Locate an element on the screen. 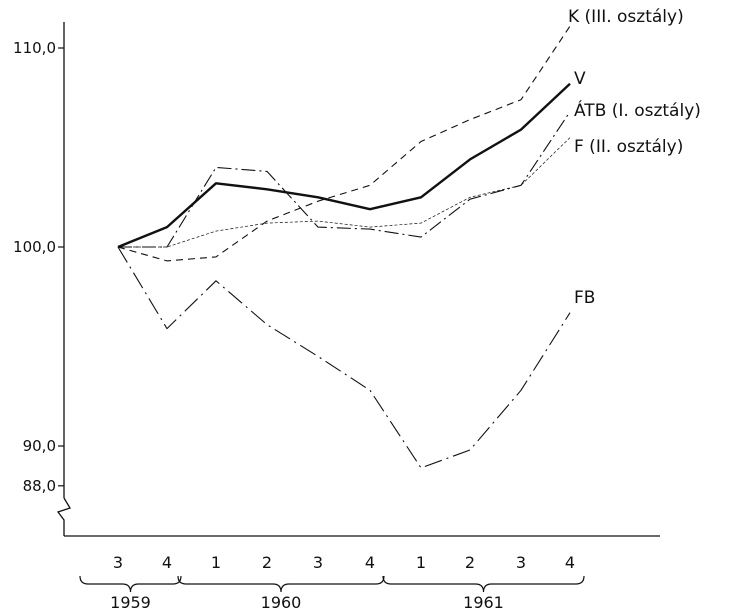  year-label: 1959 is located at coordinates (130, 602).